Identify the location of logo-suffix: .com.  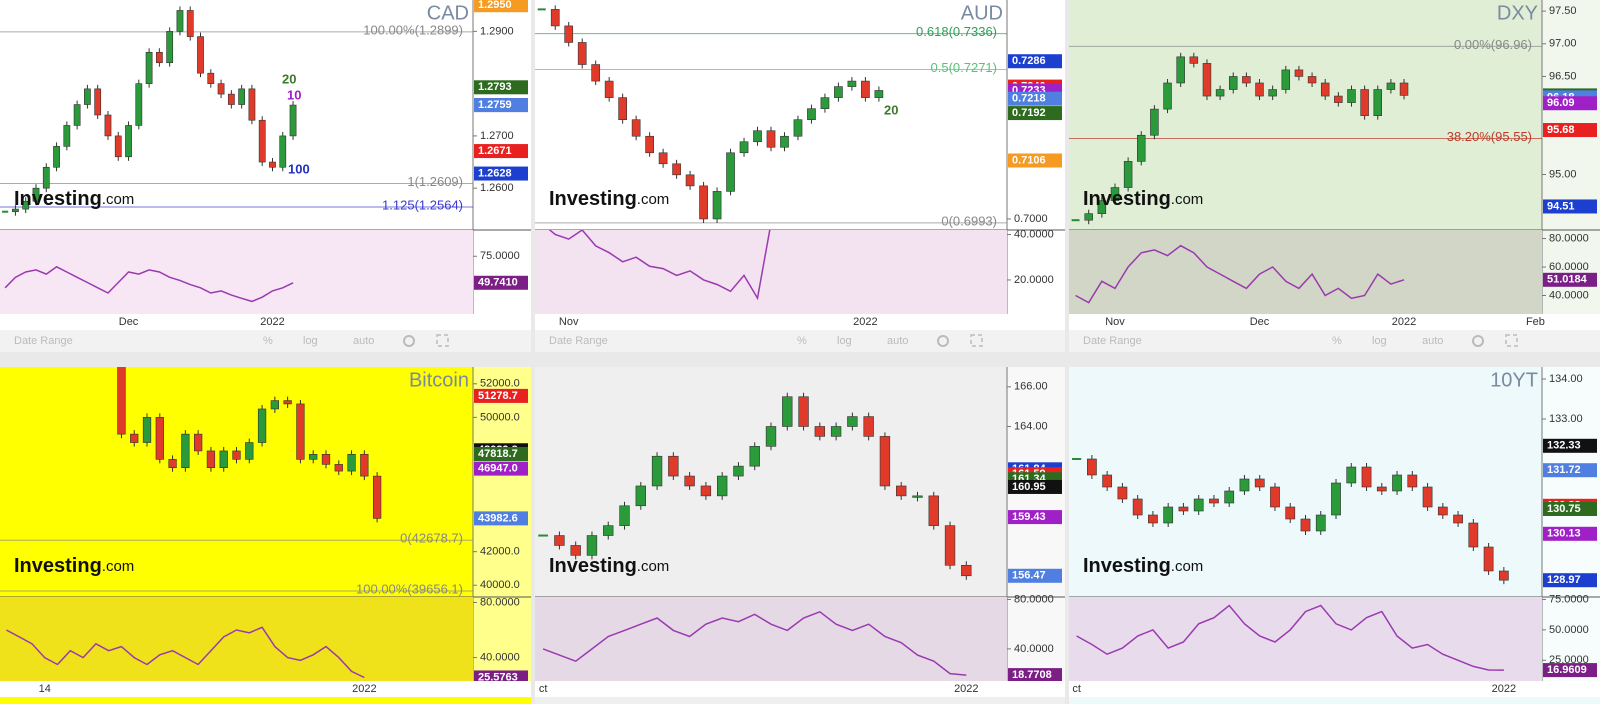
(1187, 199).